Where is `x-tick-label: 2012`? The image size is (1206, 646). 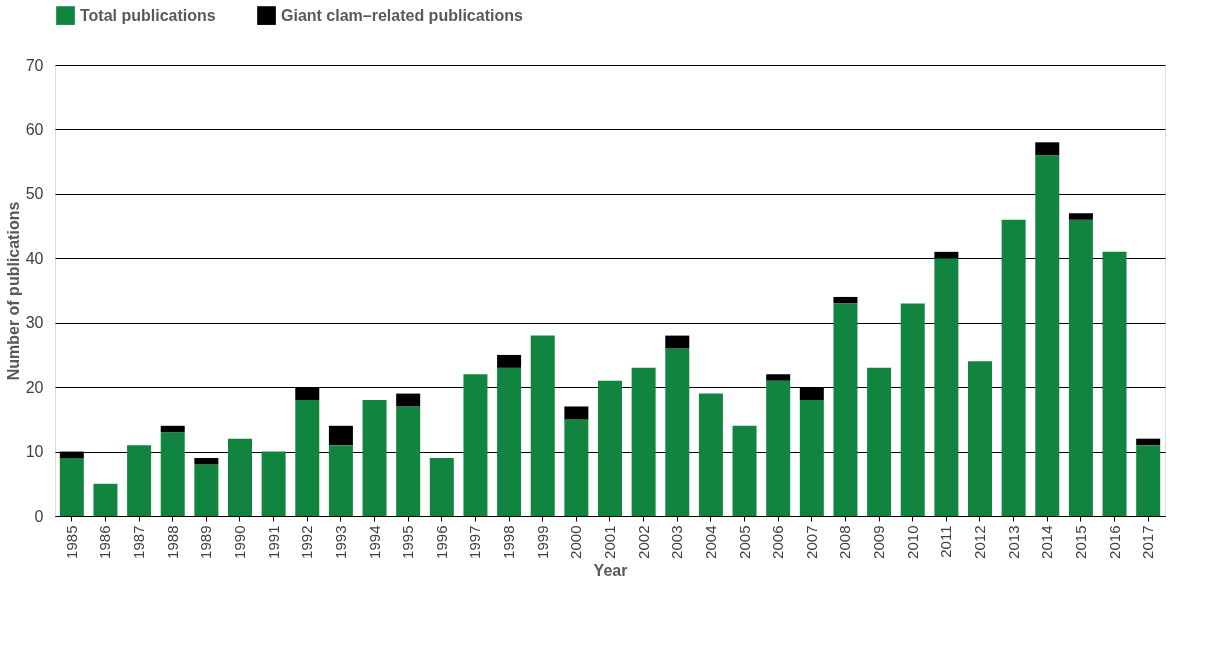 x-tick-label: 2012 is located at coordinates (979, 542).